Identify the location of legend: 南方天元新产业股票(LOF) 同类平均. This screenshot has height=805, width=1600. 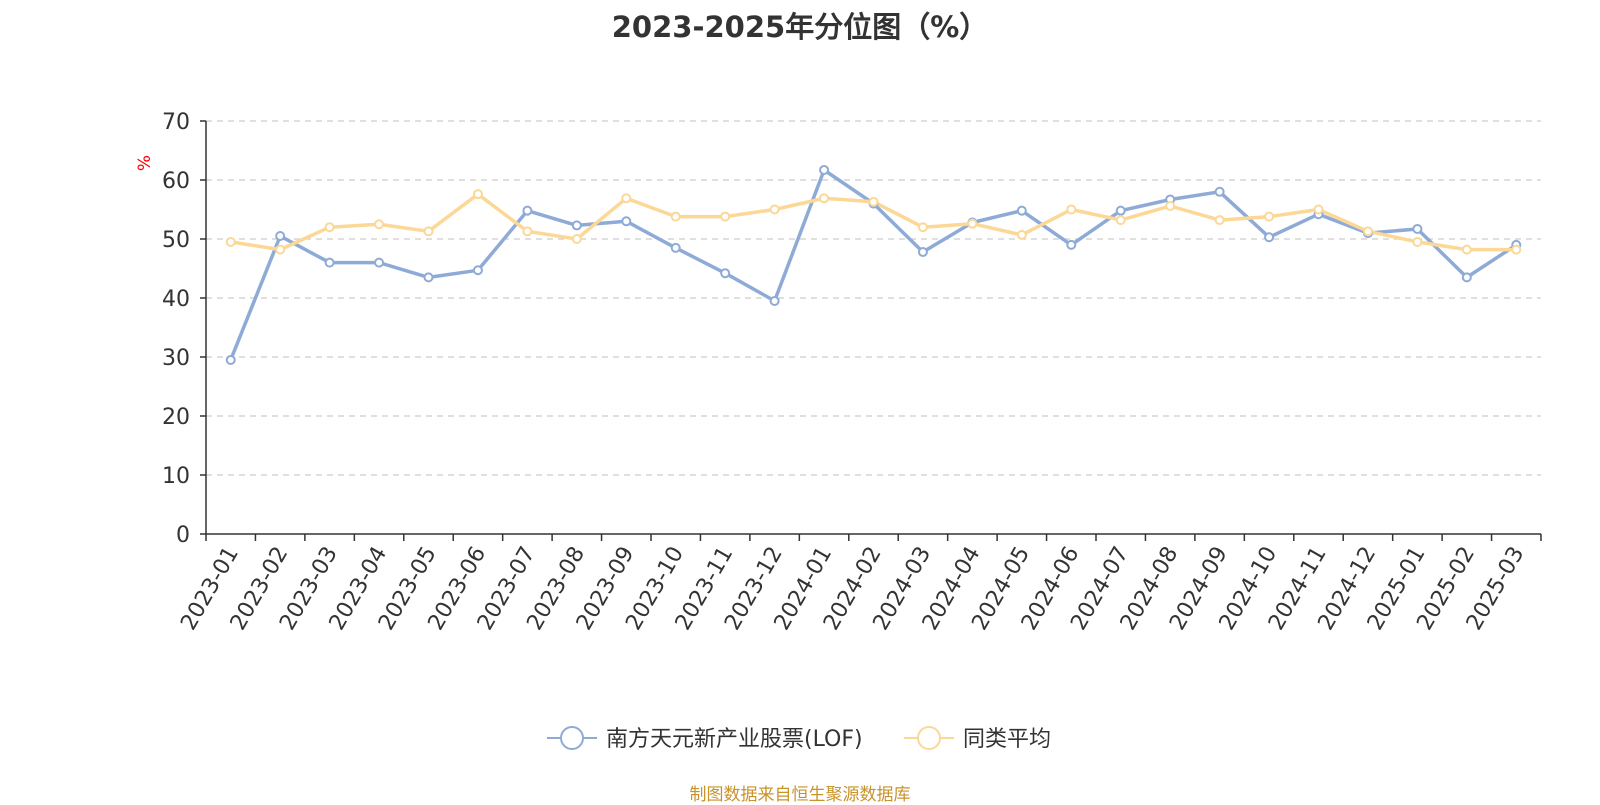
(799, 739).